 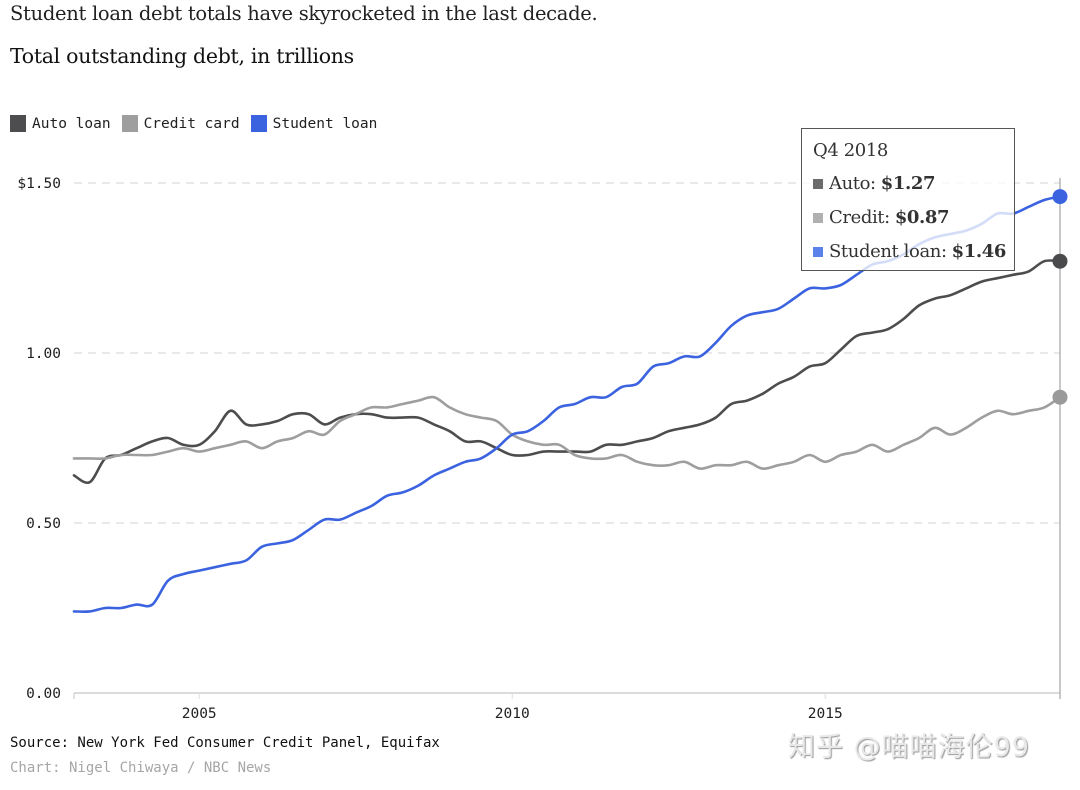 I want to click on y-tick-label: $1.50, so click(x=39, y=184).